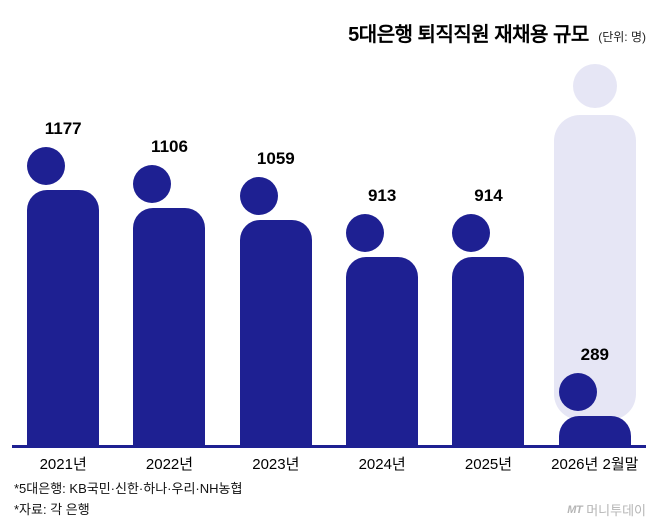  I want to click on figure-column-2026: 289, so click(595, 253).